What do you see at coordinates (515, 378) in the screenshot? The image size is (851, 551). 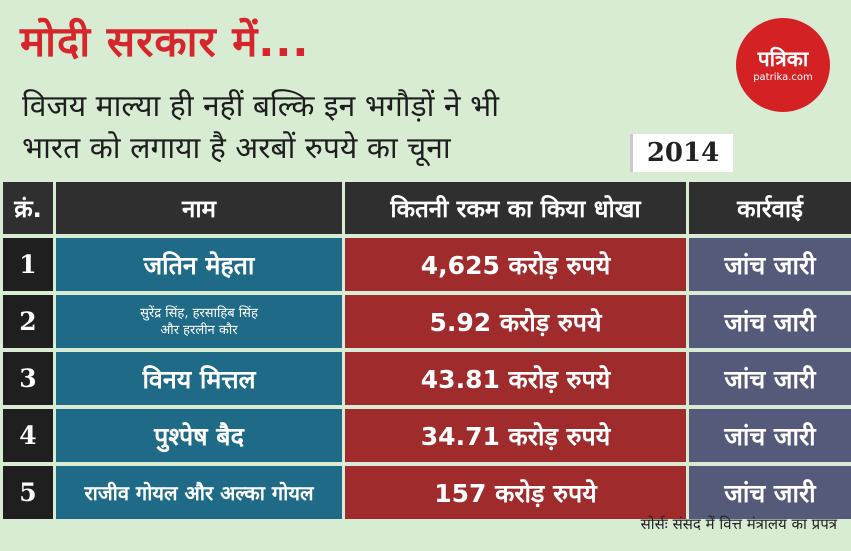 I see `amount-cell: 43.81 करोड़ रुपये` at bounding box center [515, 378].